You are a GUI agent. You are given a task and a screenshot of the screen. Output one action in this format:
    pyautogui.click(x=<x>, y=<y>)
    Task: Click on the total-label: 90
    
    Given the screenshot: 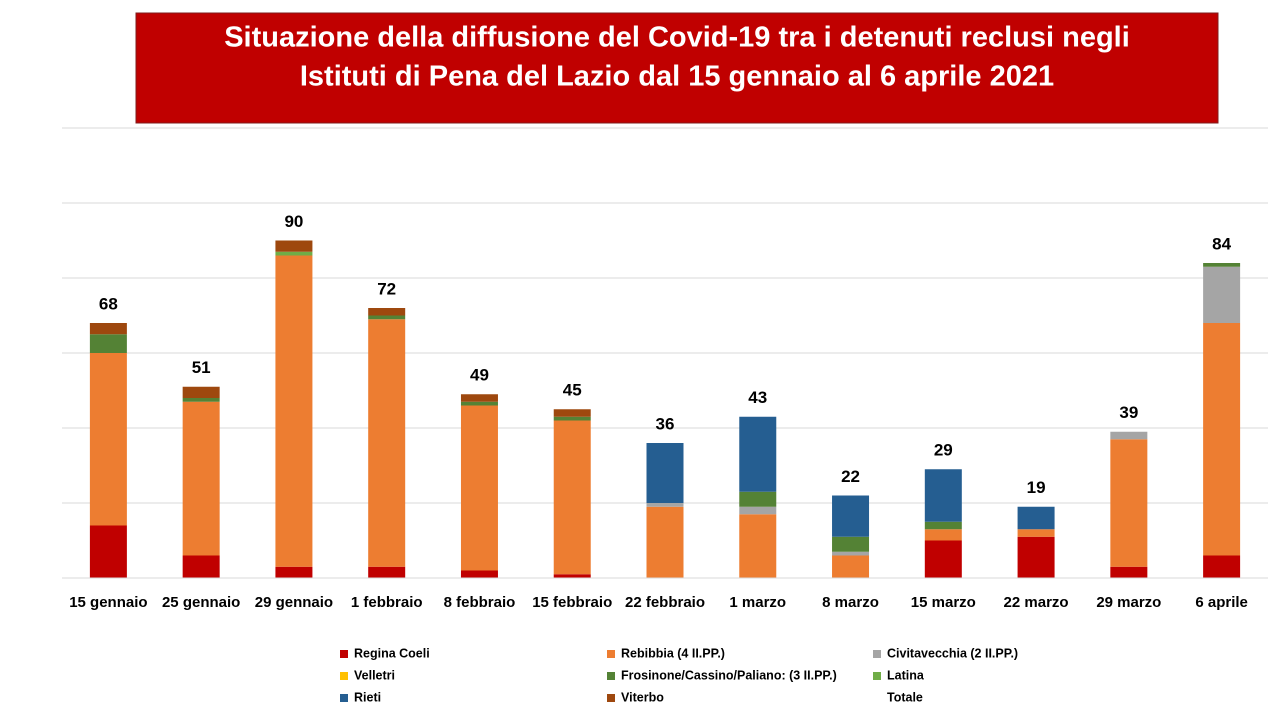 What is the action you would take?
    pyautogui.click(x=293, y=221)
    